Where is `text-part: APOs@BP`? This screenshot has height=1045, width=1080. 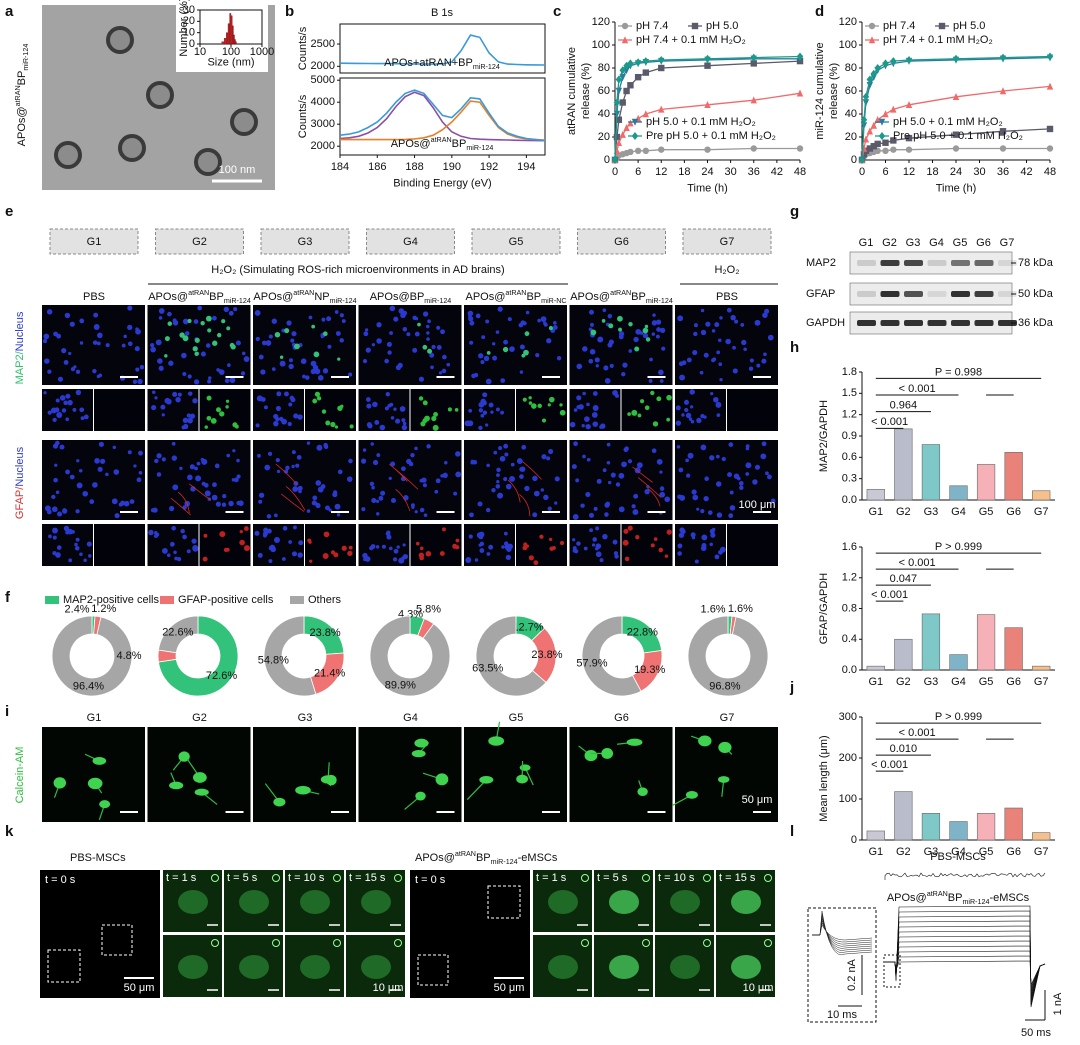
text-part: APOs@BP is located at coordinates (397, 297).